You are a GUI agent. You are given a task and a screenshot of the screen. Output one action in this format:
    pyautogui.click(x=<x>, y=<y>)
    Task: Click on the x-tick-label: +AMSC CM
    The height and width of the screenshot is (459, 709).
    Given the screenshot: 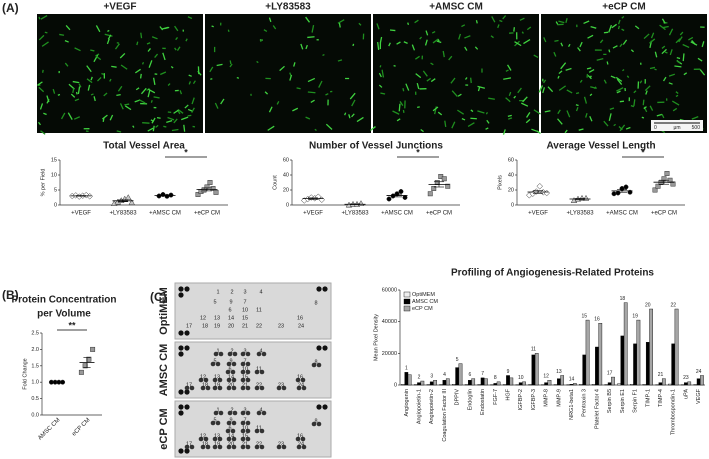 What is the action you would take?
    pyautogui.click(x=622, y=214)
    